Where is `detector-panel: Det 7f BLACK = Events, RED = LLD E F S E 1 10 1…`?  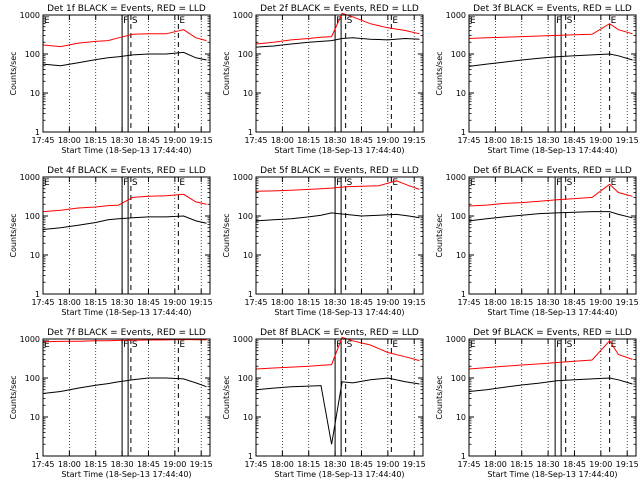
detector-panel: Det 7f BLACK = Events, RED = LLD E F S E 1 10 1… is located at coordinates (111, 403).